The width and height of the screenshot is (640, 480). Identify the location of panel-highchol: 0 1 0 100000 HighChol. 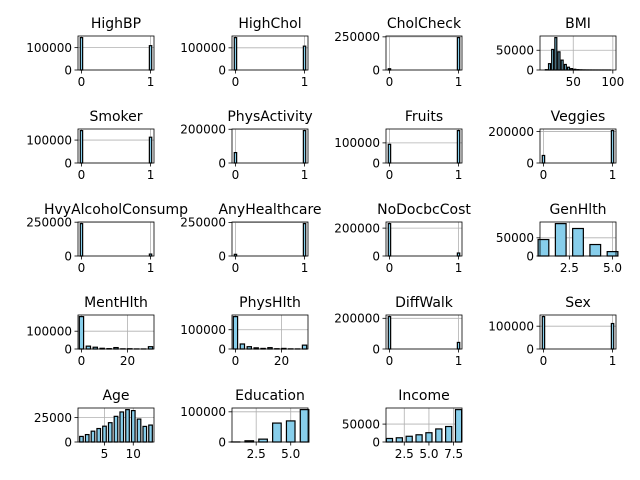
(244, 52).